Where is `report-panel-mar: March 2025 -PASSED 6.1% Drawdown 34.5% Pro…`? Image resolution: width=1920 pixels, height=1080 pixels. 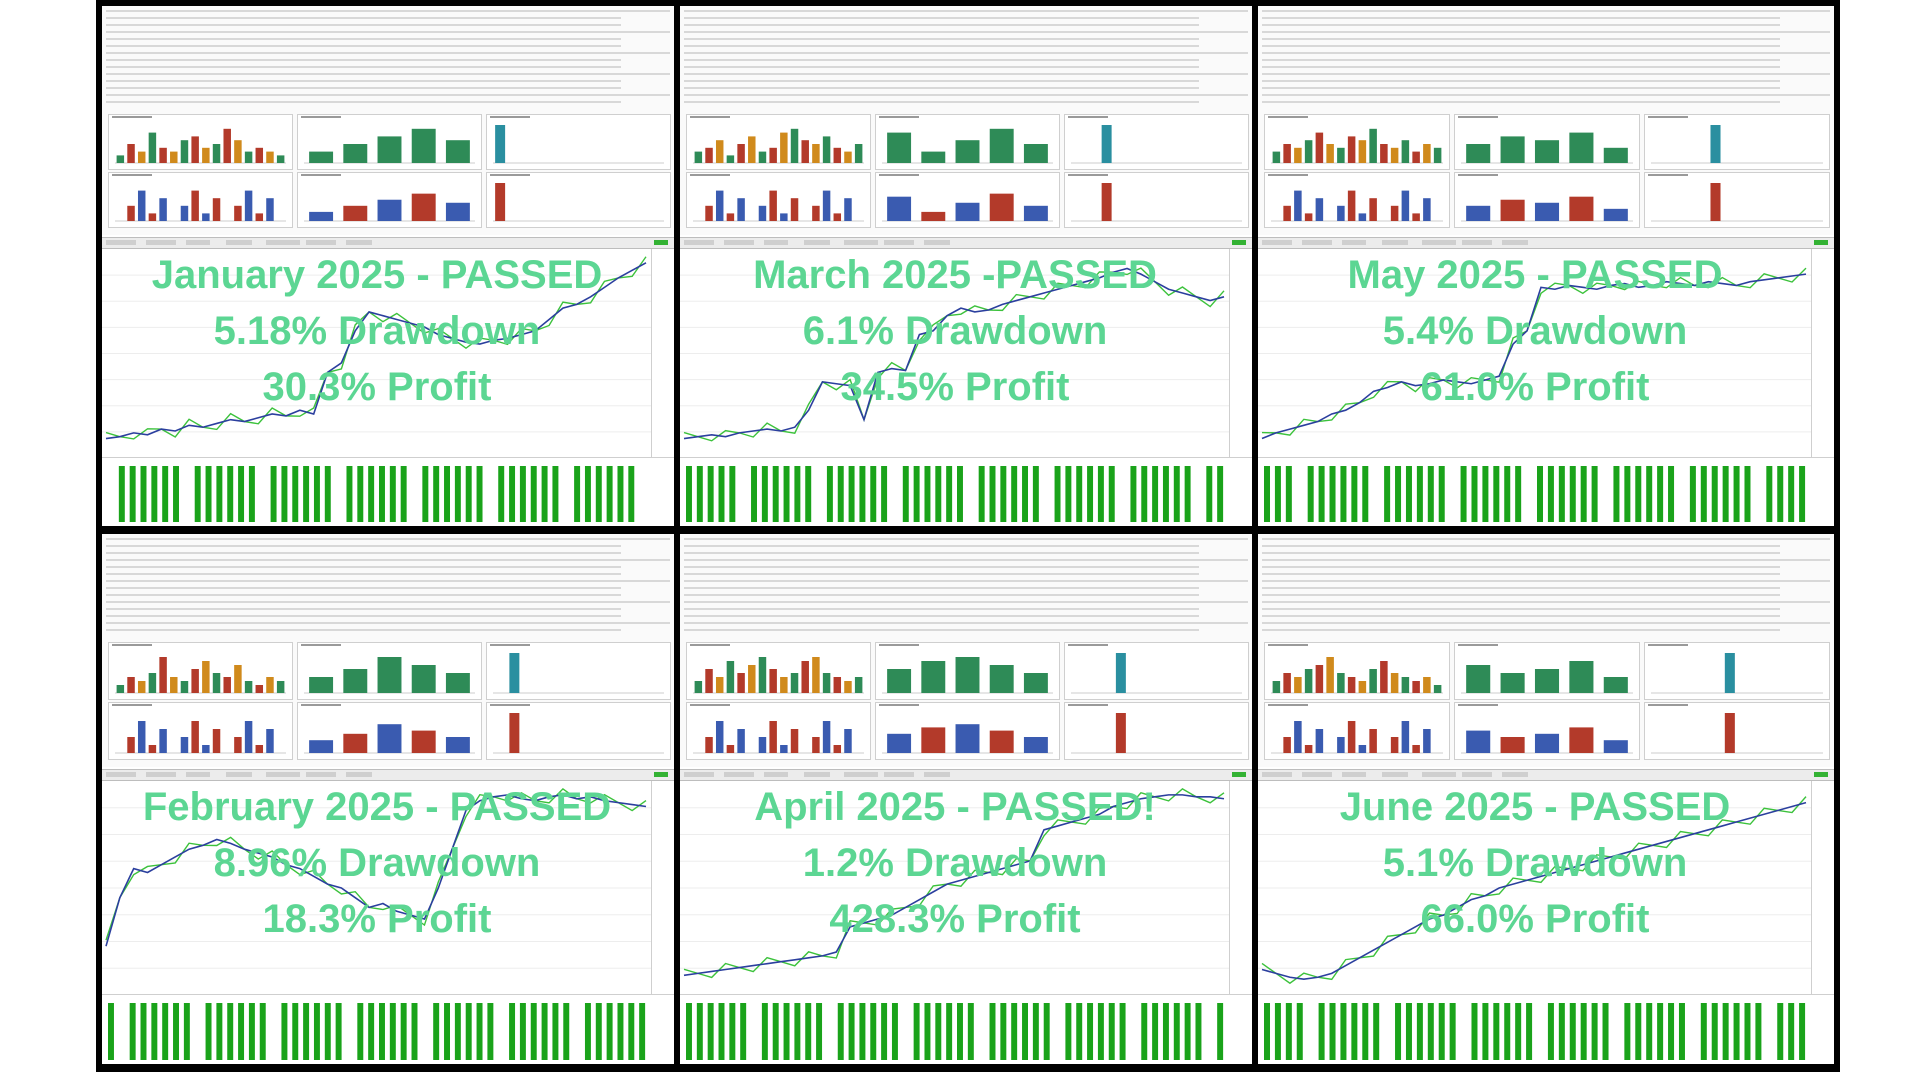 report-panel-mar: March 2025 -PASSED 6.1% Drawdown 34.5% Pro… is located at coordinates (966, 266).